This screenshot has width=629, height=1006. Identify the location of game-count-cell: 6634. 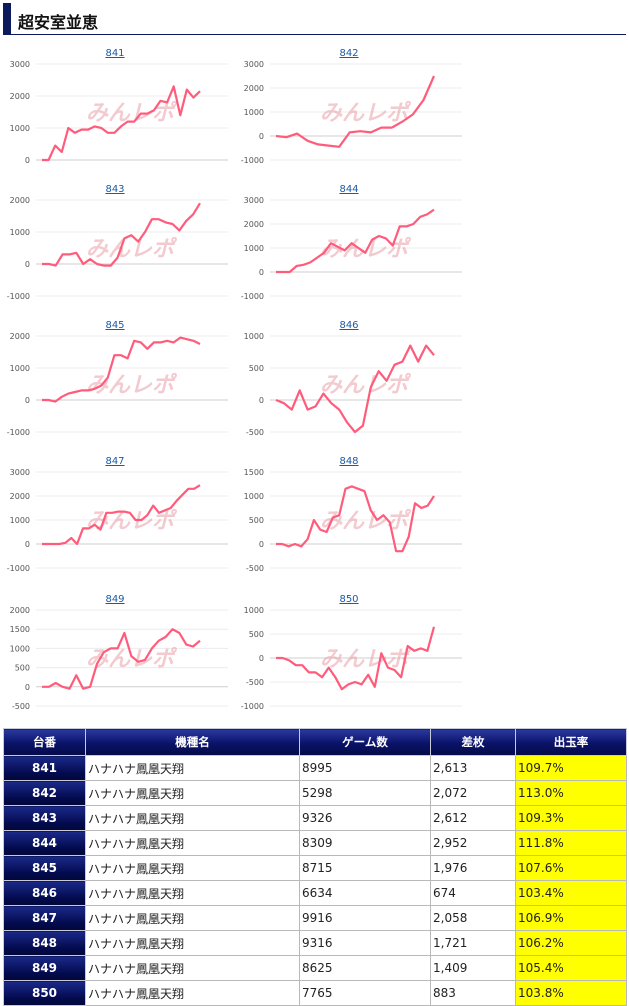
(365, 893).